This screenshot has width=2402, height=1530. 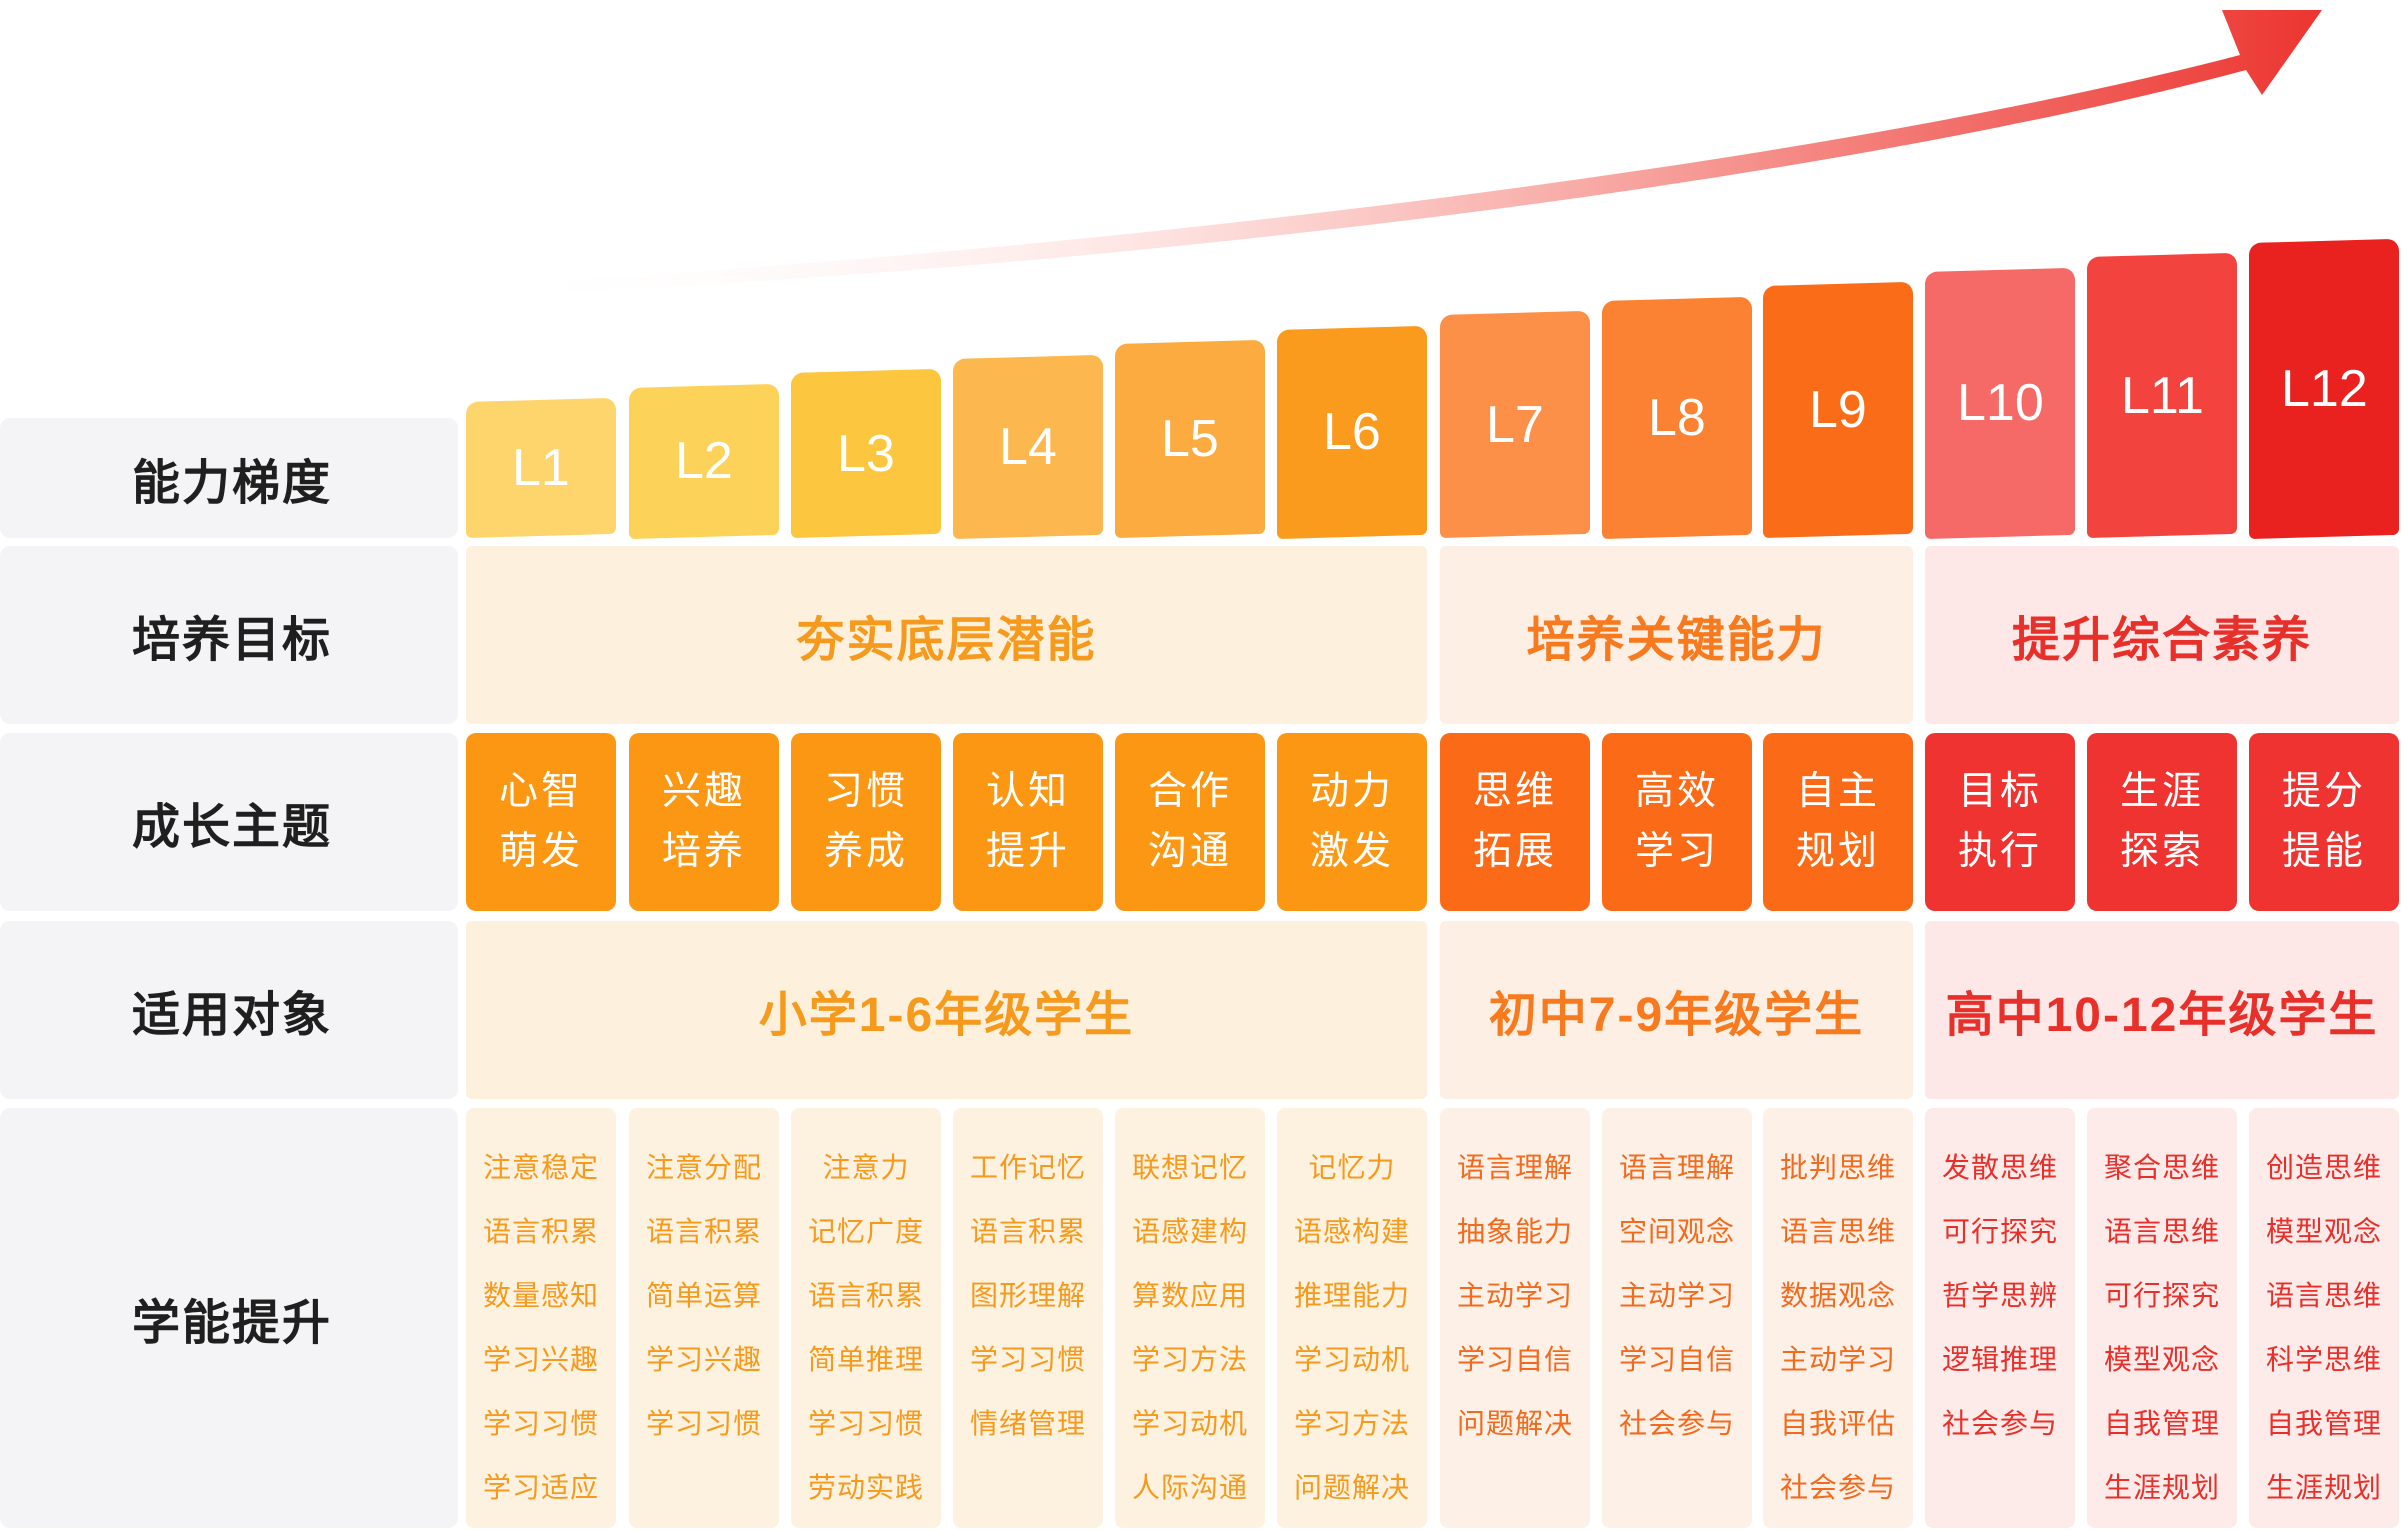 I want to click on level-block-l11: L11, so click(x=2162, y=395).